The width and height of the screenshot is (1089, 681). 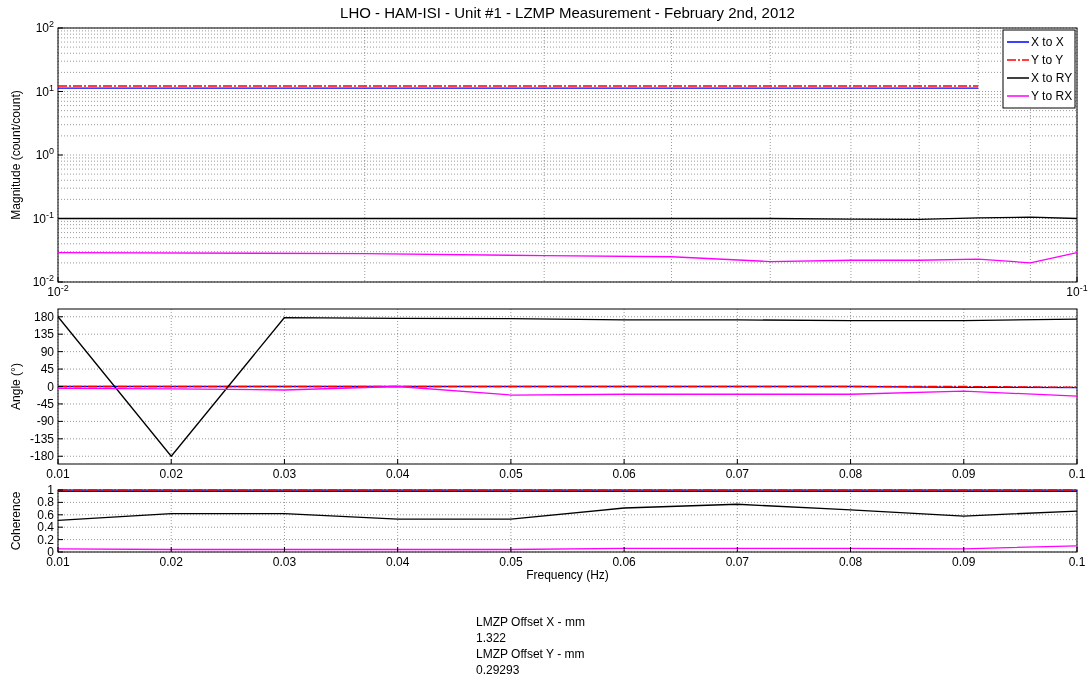 I want to click on y-tick-label: 1, so click(x=51, y=490).